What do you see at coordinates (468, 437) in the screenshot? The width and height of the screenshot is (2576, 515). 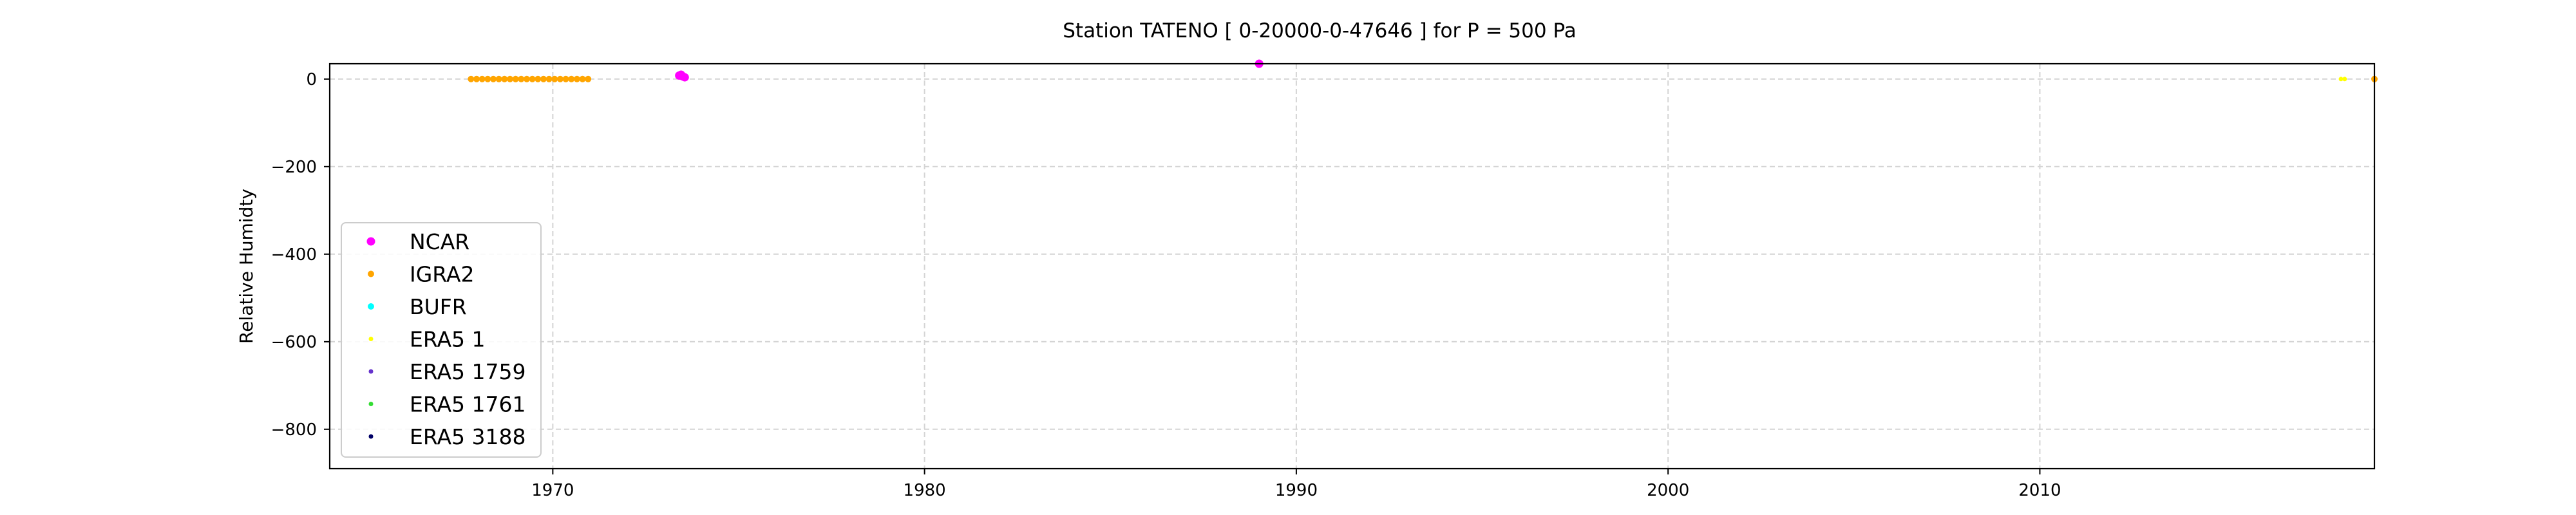 I see `legend-label: ERA5 3188` at bounding box center [468, 437].